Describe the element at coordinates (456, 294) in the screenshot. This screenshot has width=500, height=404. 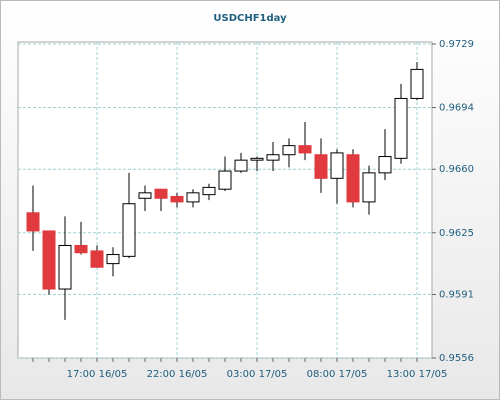
I see `y-tick-label: 0.9591` at that location.